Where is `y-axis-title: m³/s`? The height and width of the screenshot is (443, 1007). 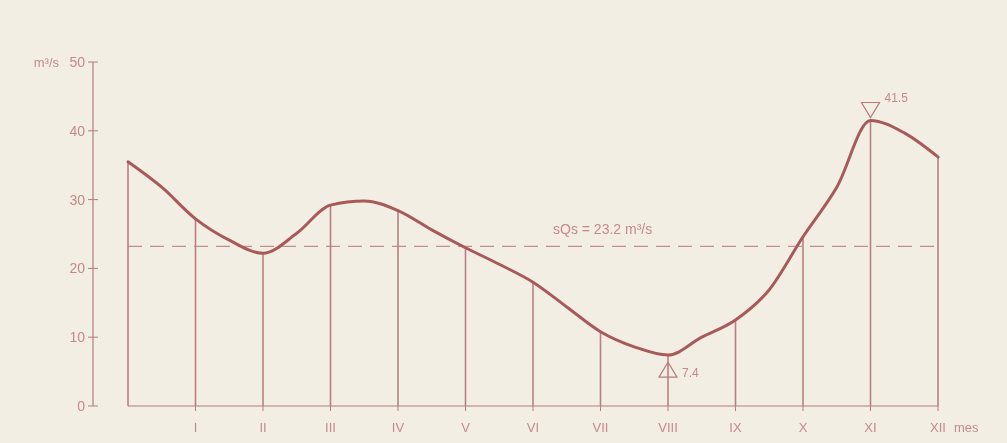
y-axis-title: m³/s is located at coordinates (46, 62).